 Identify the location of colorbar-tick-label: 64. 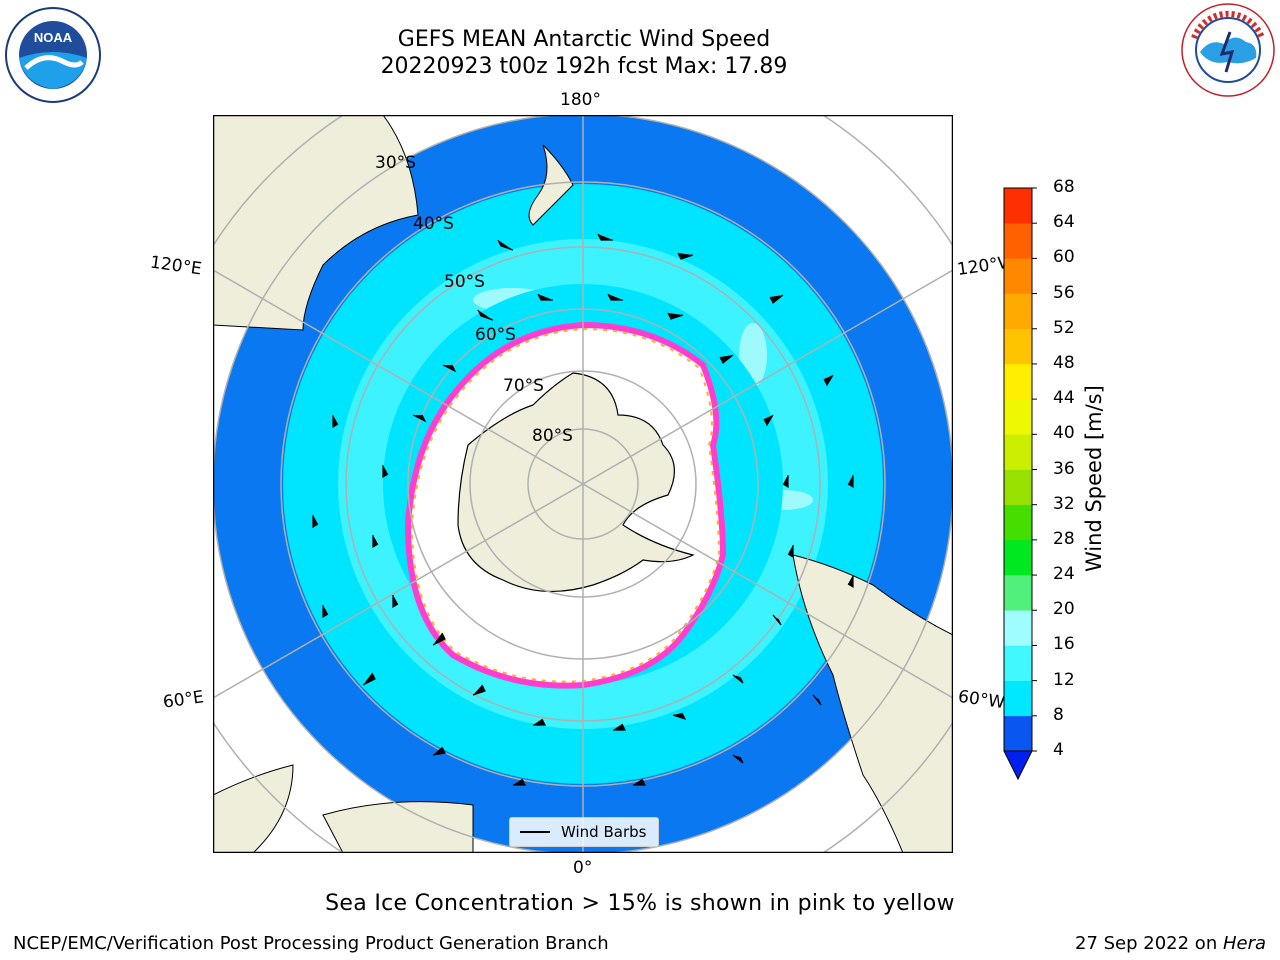
(1064, 222).